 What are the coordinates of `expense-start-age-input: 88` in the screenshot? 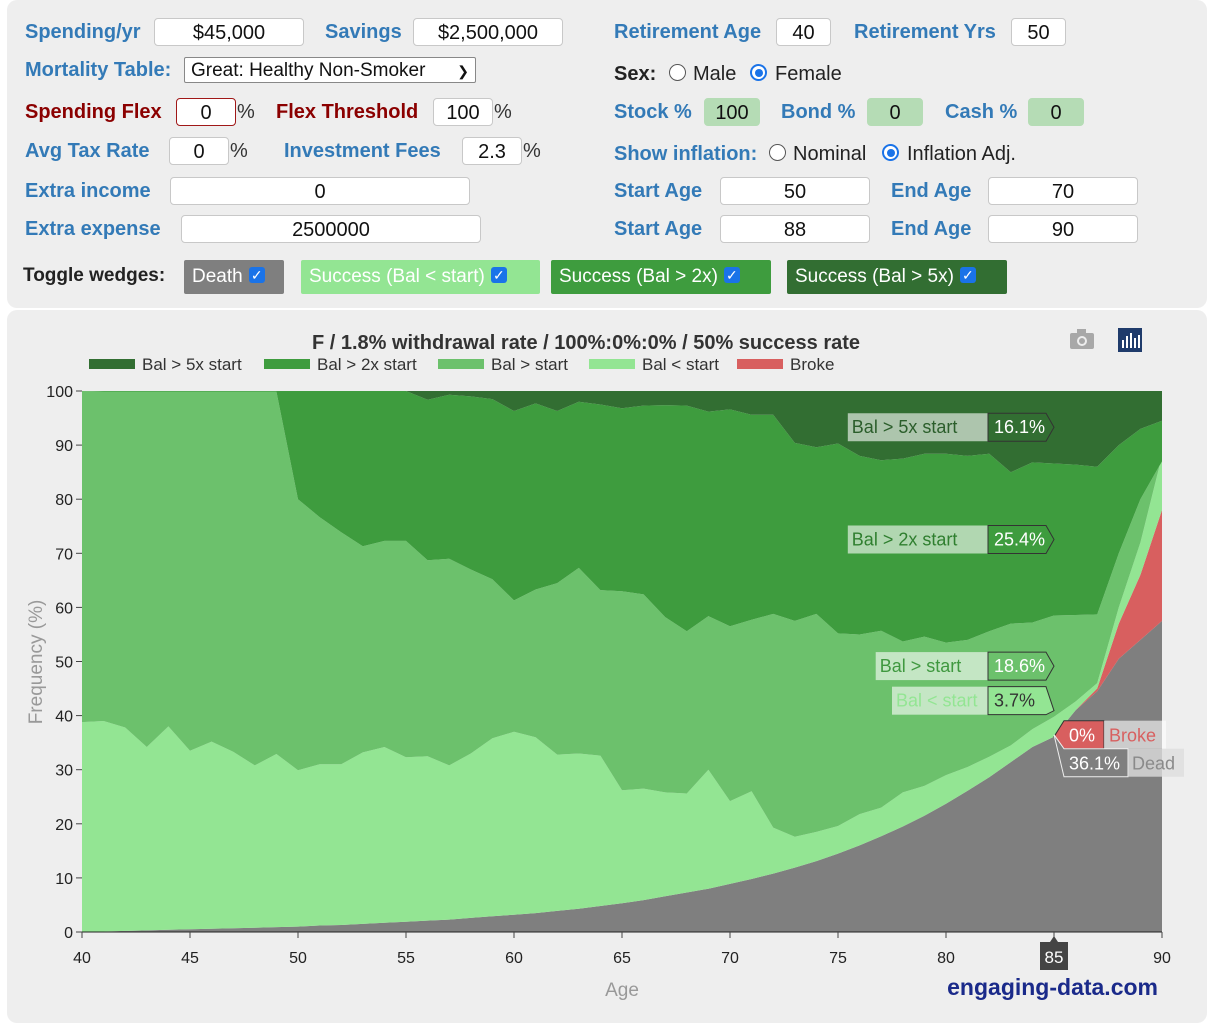 It's located at (795, 229).